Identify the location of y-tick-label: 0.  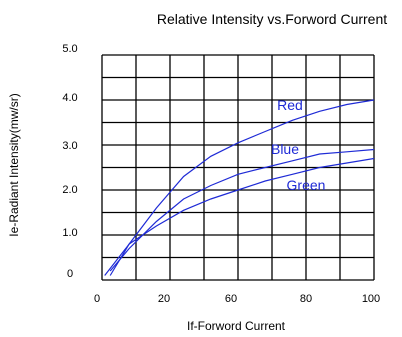
(70, 274).